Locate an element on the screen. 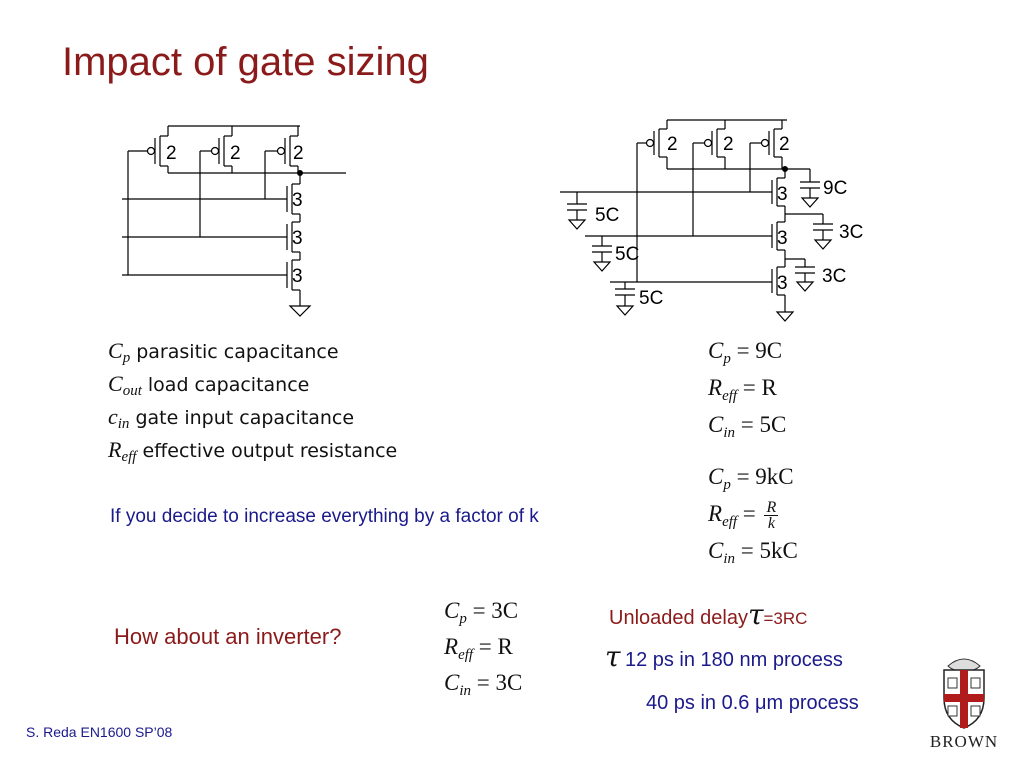  unloaded-delay: Unloaded delayτ=3RC is located at coordinates (708, 614).